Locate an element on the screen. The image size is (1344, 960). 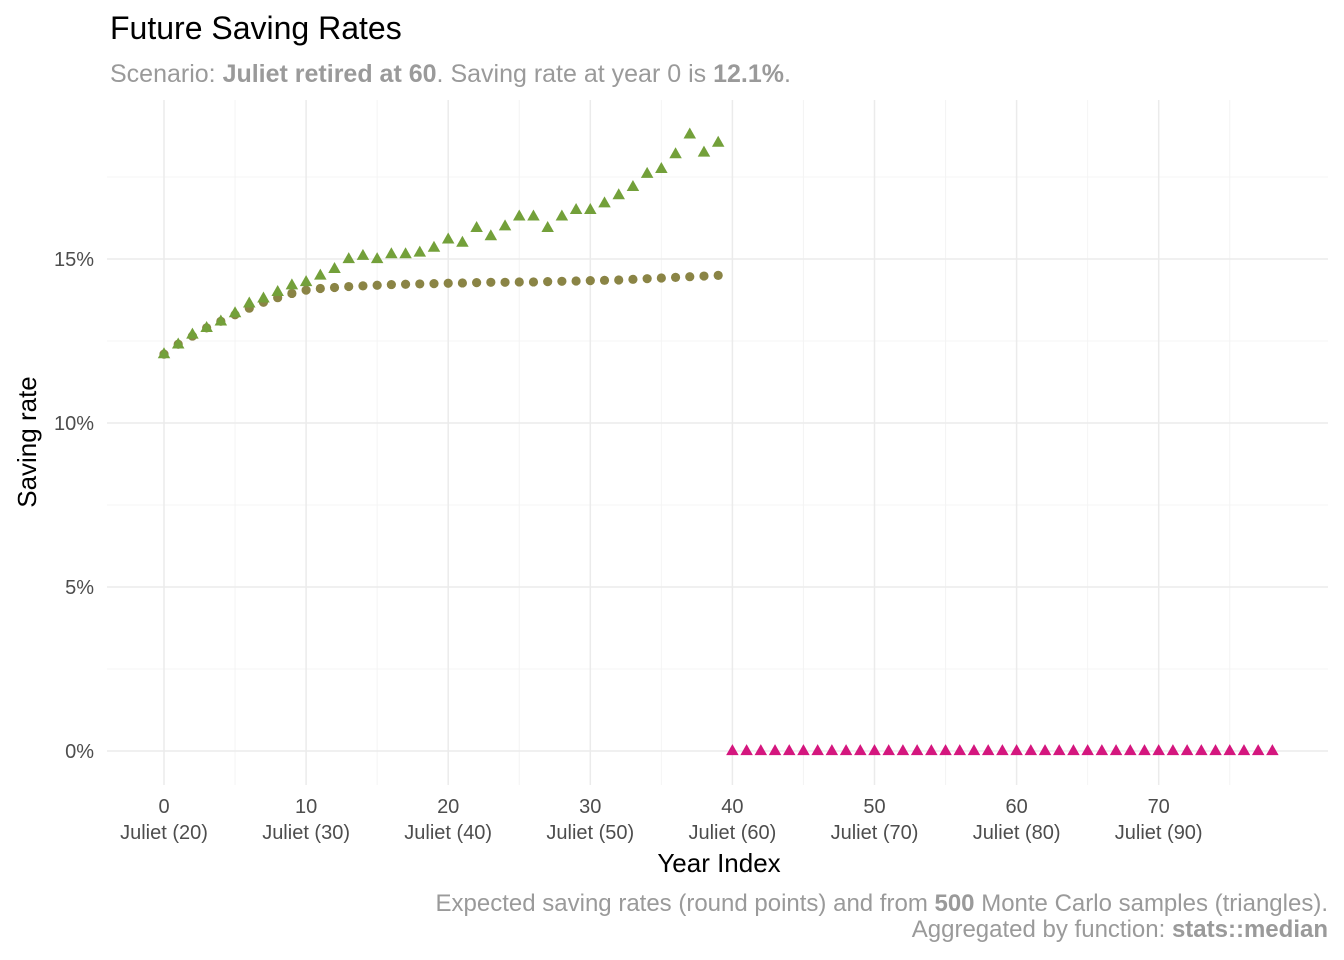
x-tick-sublabel: Juliet (70) is located at coordinates (875, 833).